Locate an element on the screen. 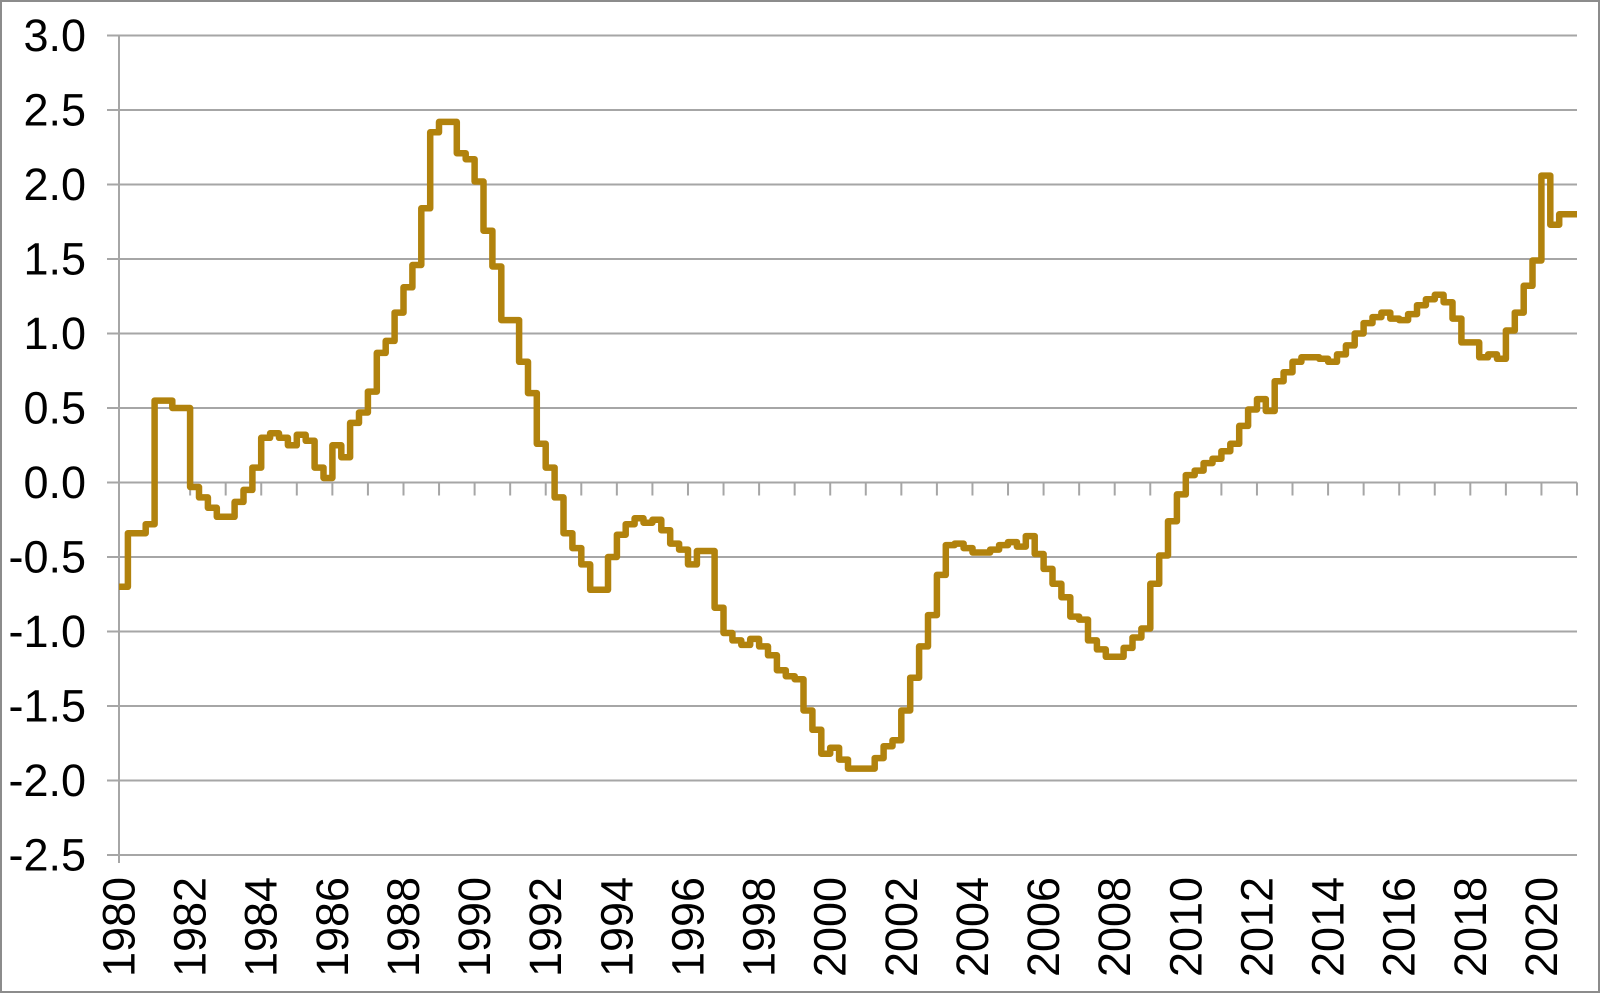 This screenshot has width=1600, height=993. y-axis-tick-label: -1.5 is located at coordinates (47, 706).